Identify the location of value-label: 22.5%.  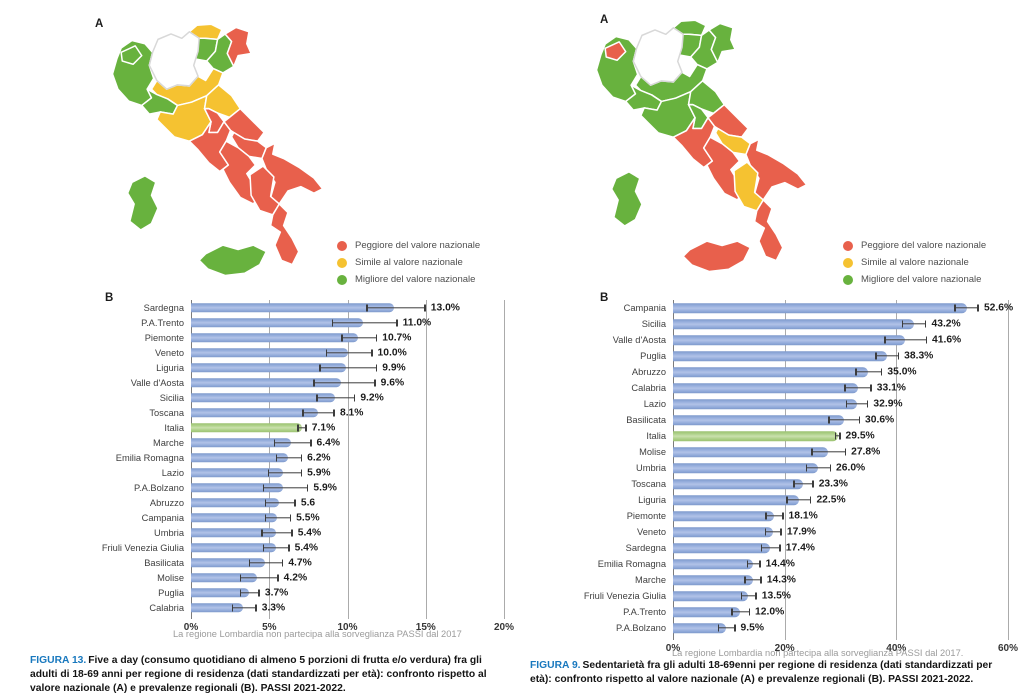
(831, 500).